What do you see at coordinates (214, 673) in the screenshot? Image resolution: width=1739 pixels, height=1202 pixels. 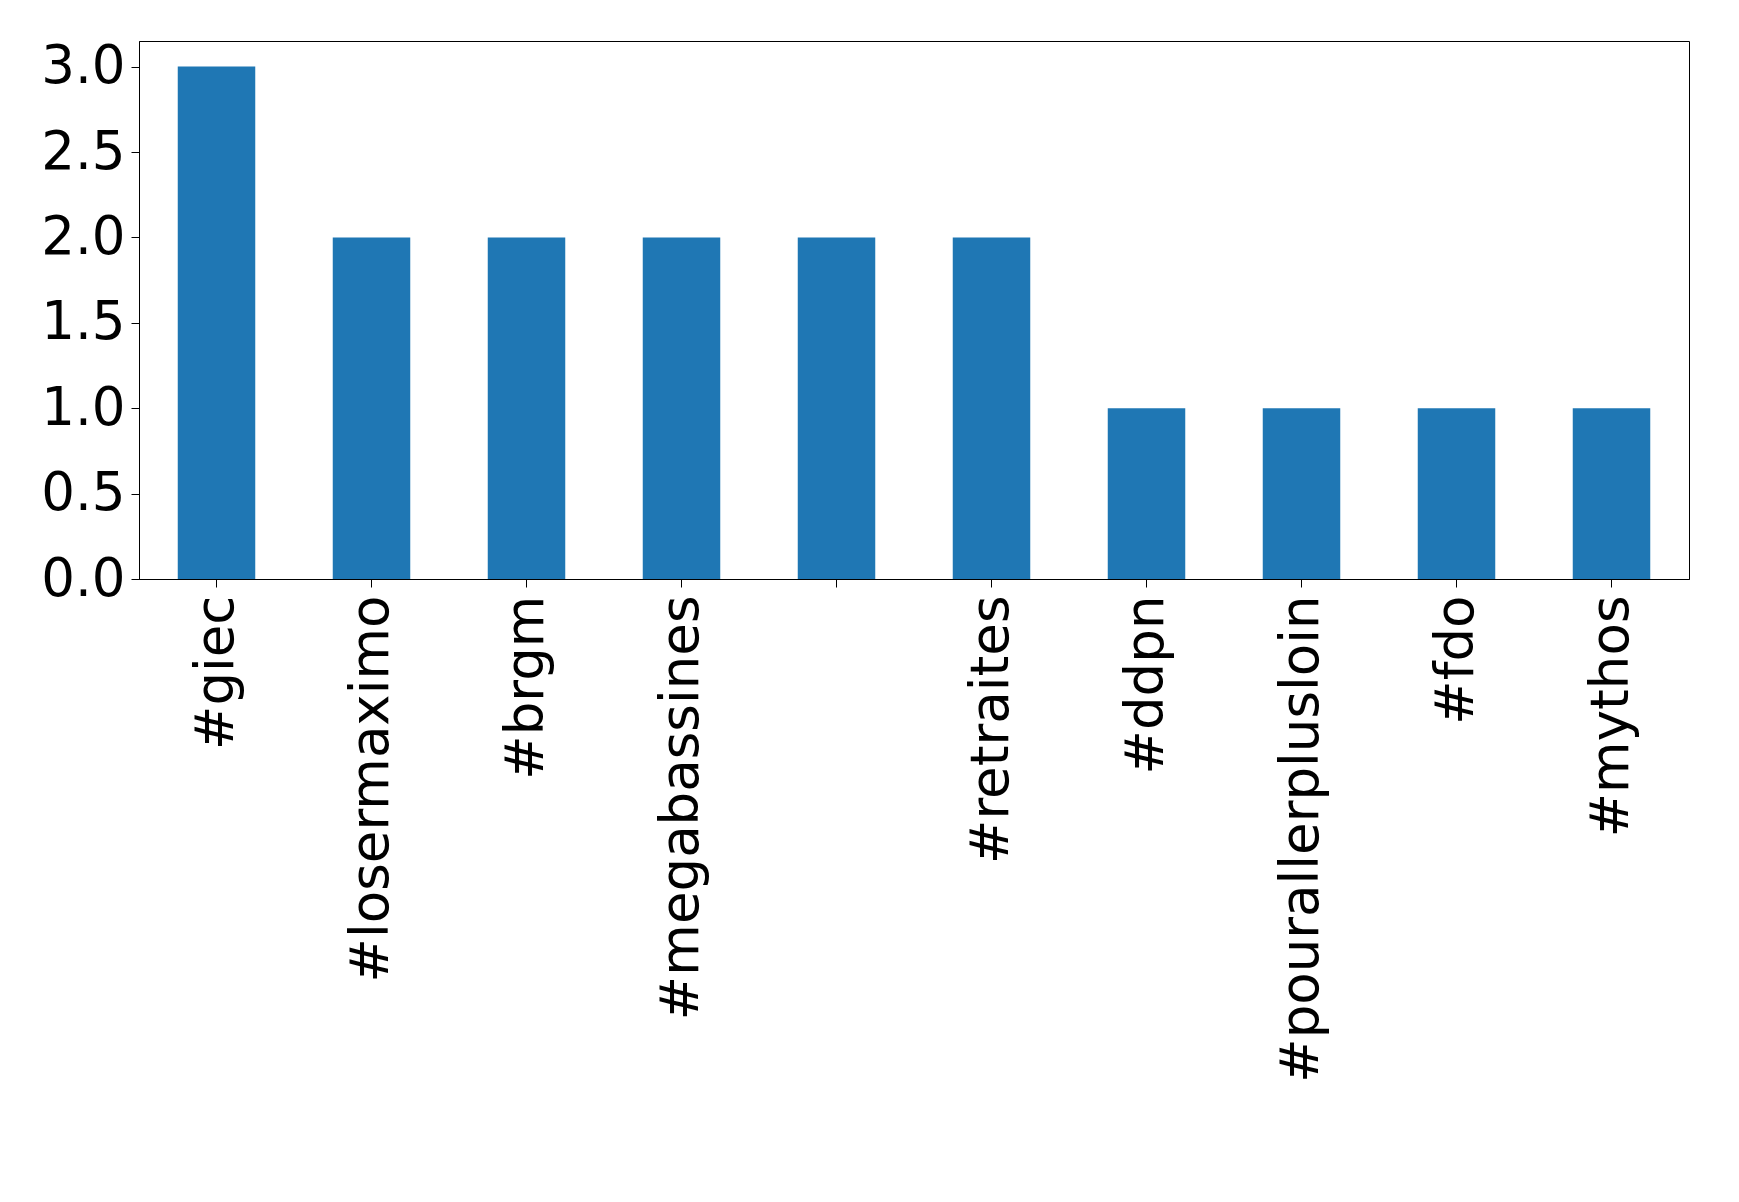 I see `x-tick-label: #giec` at bounding box center [214, 673].